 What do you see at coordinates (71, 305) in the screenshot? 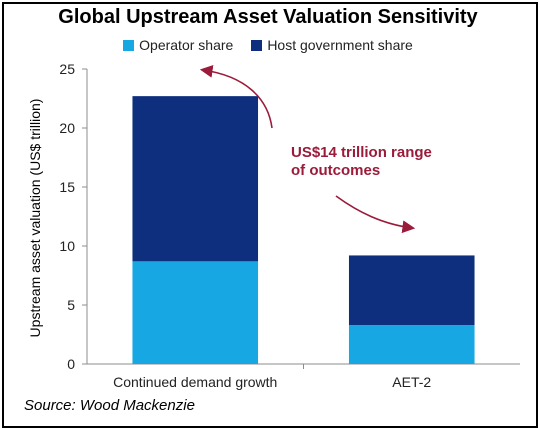
I see `y-tick-label: 5` at bounding box center [71, 305].